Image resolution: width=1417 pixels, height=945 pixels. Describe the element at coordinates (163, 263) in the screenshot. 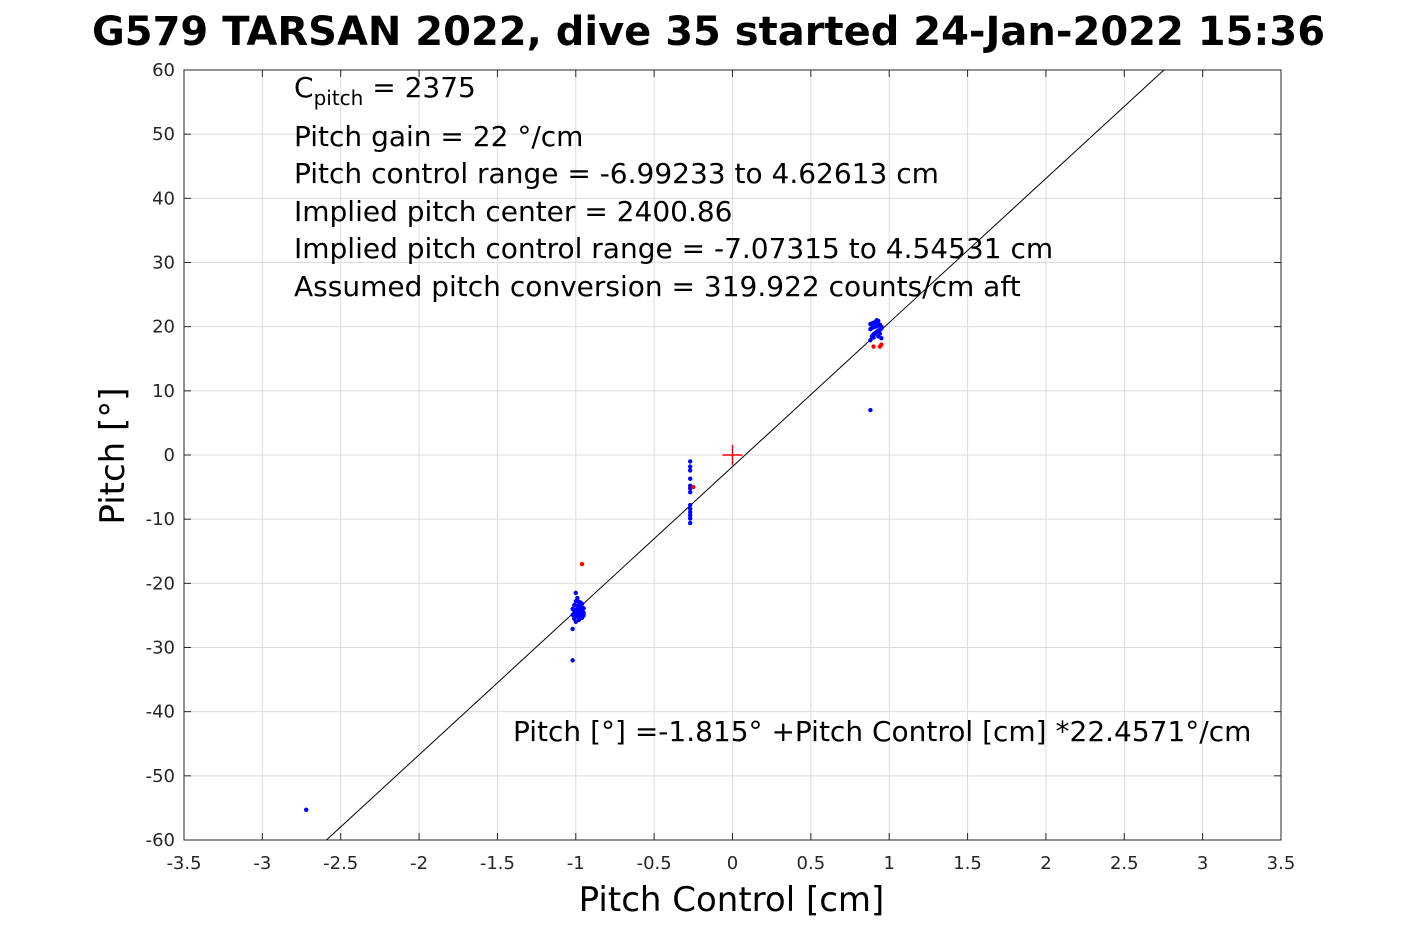

I see `y-tick-label: 30` at that location.